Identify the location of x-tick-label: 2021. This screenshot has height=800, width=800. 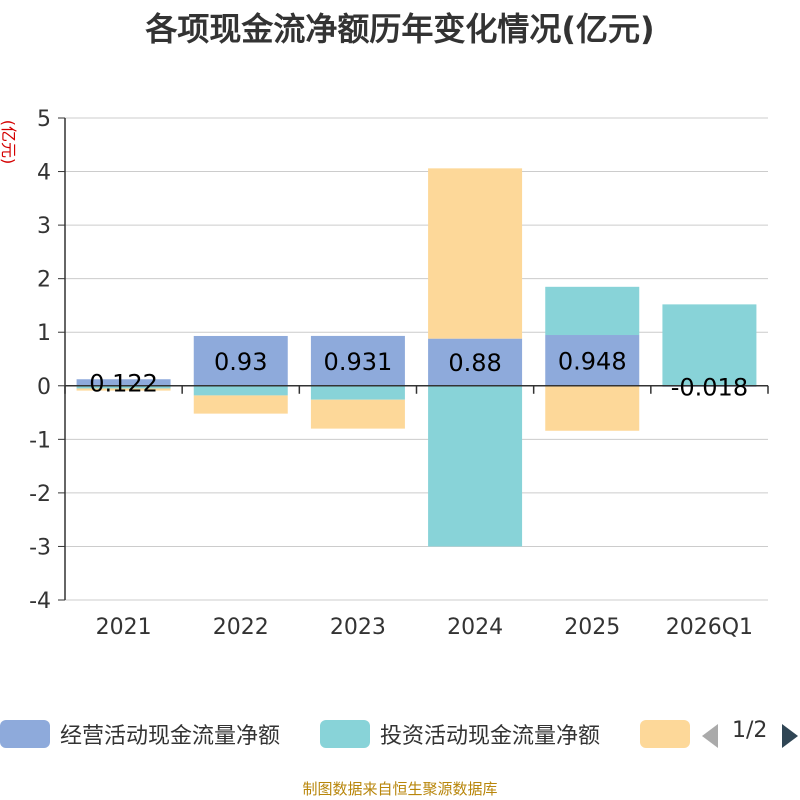
(124, 627).